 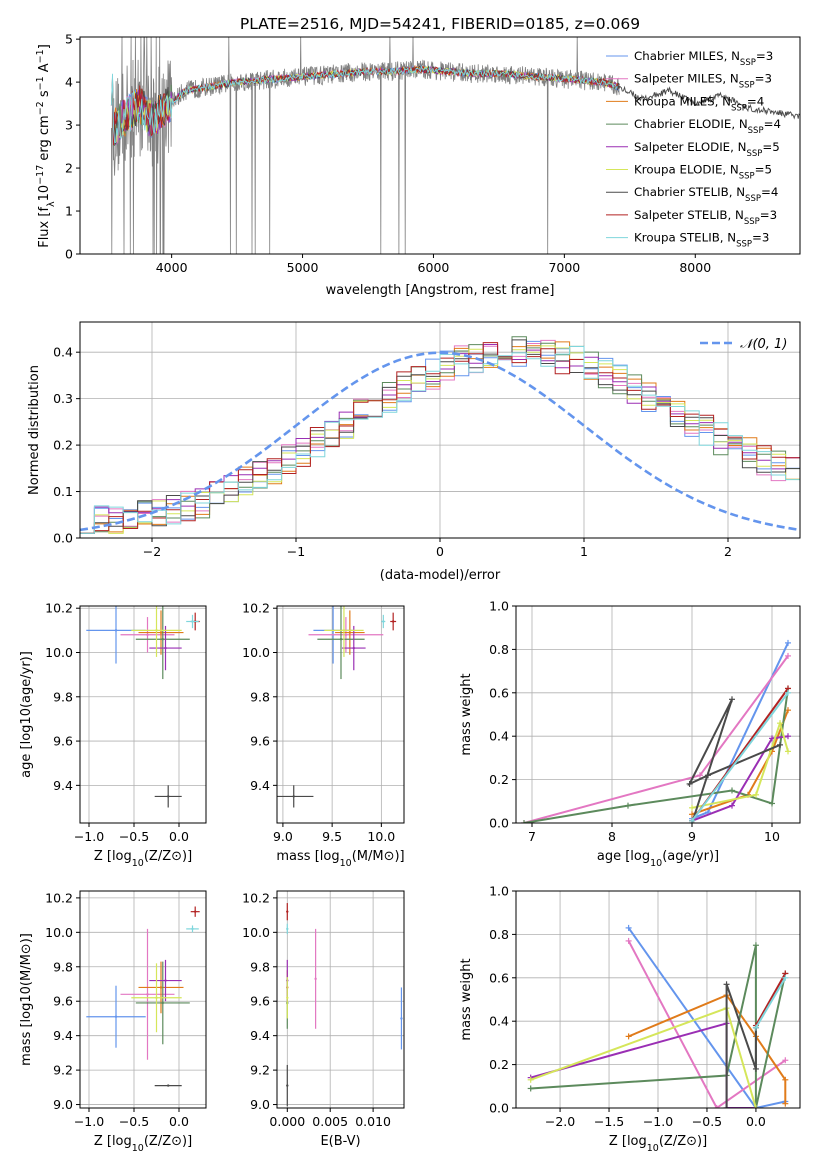 I want to click on legend-label: Salpeter ELODIE, NSSP=5, so click(x=707, y=149).